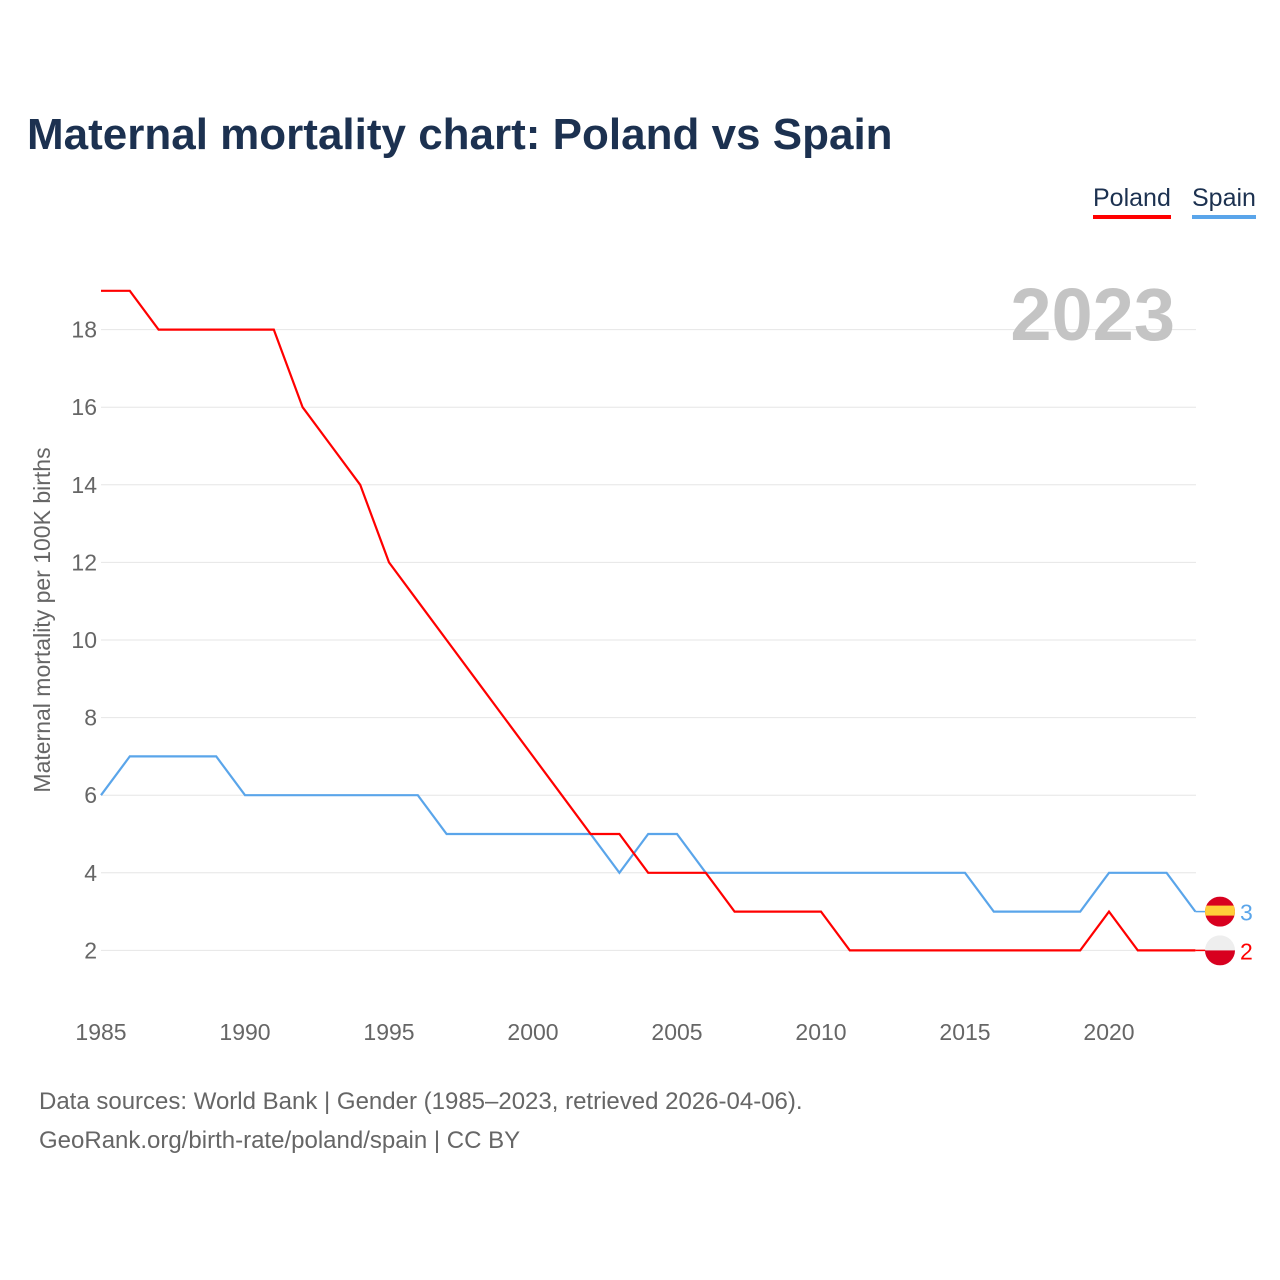  Describe the element at coordinates (1132, 201) in the screenshot. I see `legend-poland: Poland` at that location.